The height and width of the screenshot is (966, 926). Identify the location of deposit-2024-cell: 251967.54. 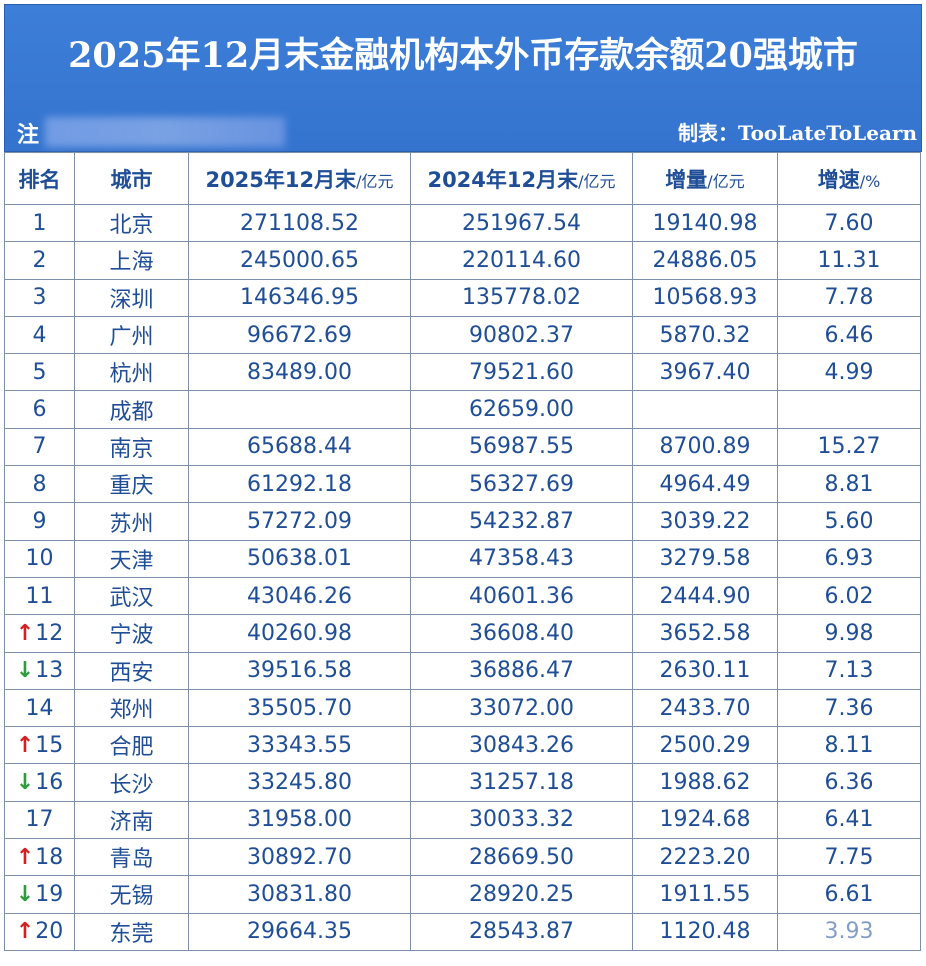
(521, 223).